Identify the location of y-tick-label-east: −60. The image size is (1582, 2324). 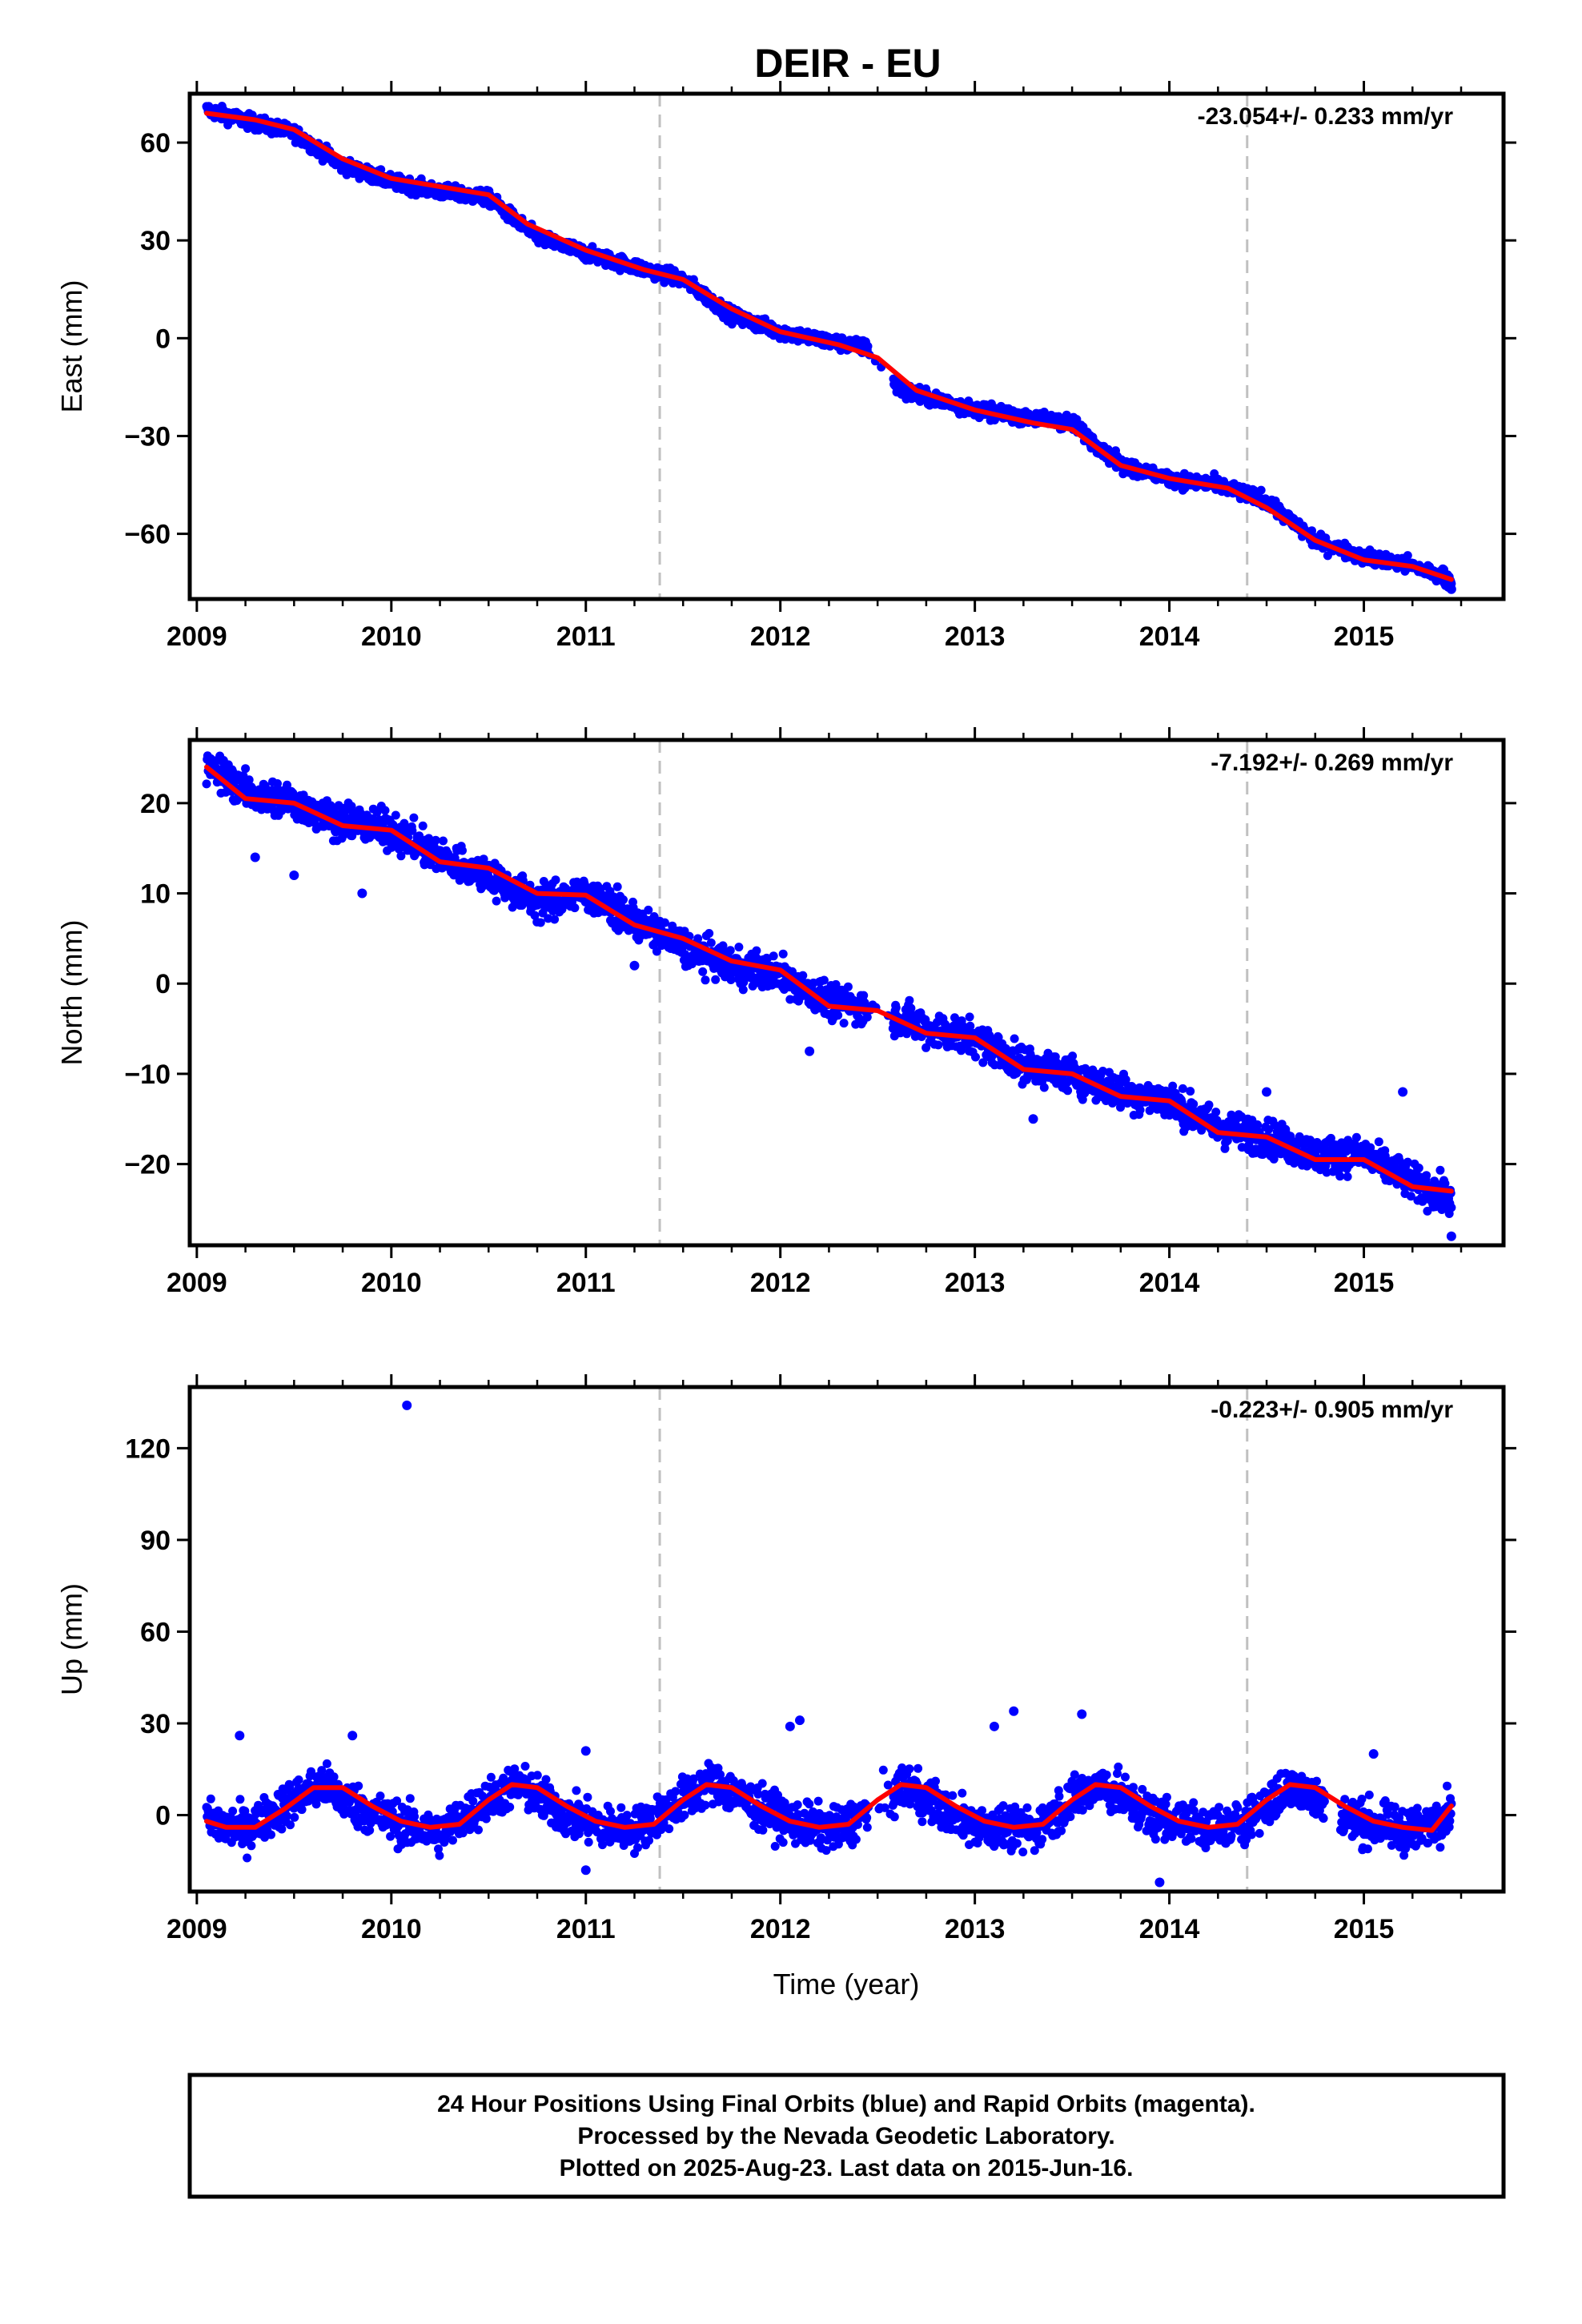
(147, 535).